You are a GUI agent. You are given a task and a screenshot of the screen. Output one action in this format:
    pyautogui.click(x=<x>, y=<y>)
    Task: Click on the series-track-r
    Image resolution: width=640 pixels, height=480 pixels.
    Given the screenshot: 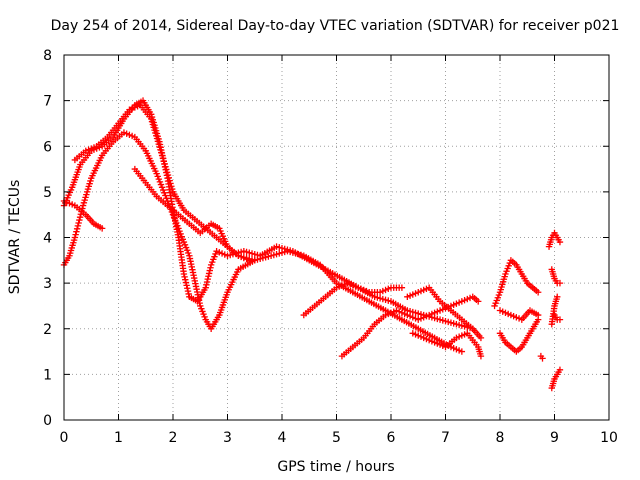 What is the action you would take?
    pyautogui.click(x=556, y=379)
    